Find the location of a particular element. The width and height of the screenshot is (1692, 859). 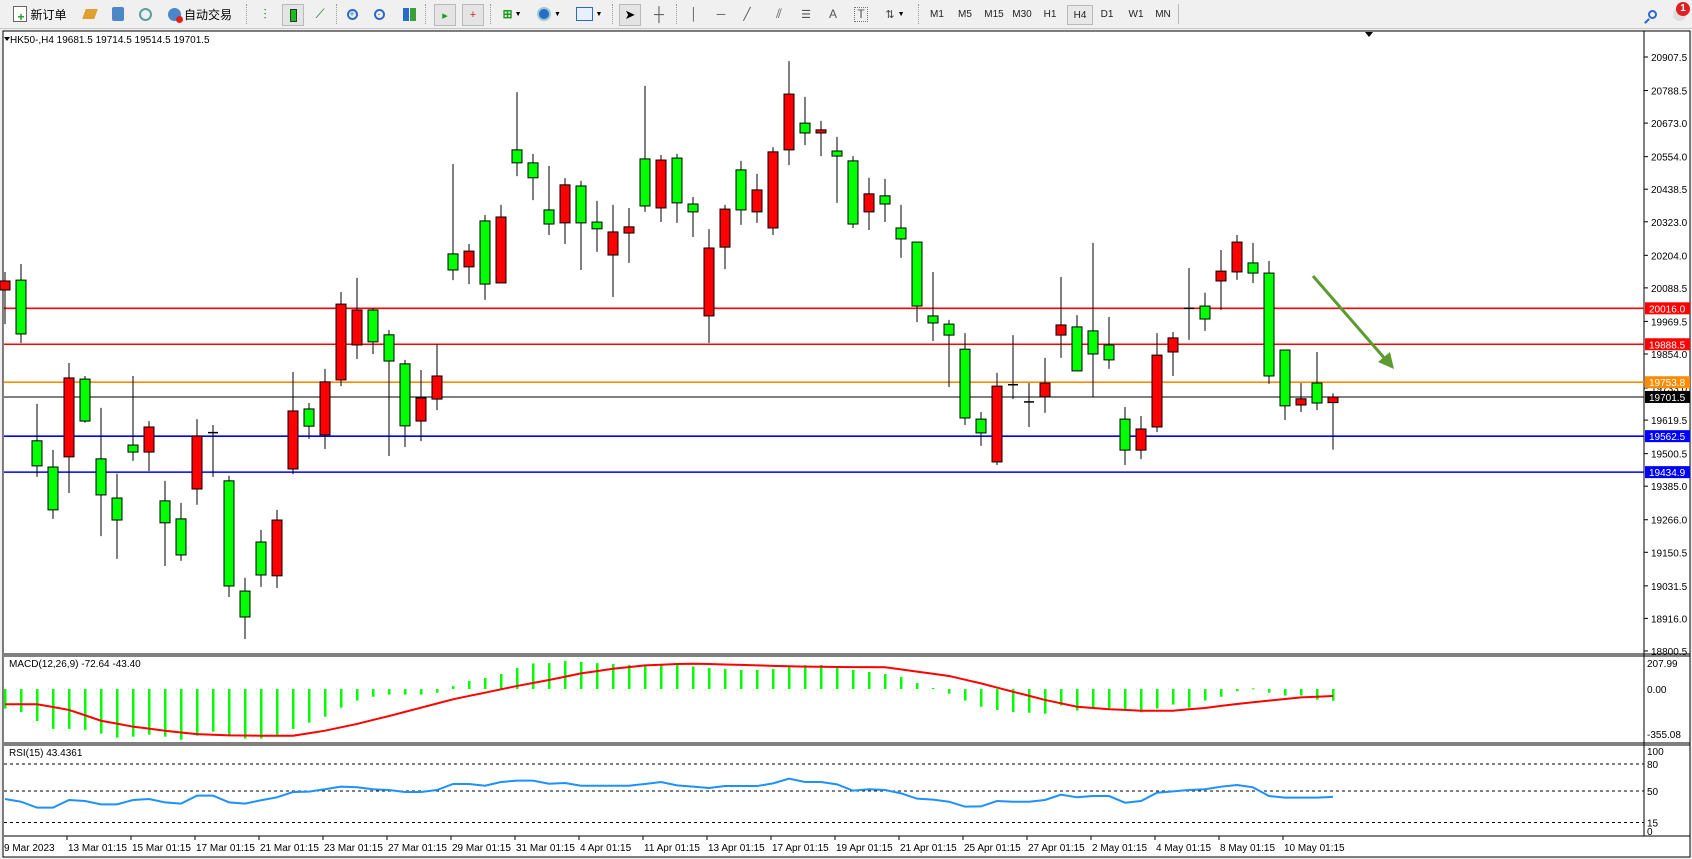

auto-trading-button: 自动交易 is located at coordinates (200, 14).